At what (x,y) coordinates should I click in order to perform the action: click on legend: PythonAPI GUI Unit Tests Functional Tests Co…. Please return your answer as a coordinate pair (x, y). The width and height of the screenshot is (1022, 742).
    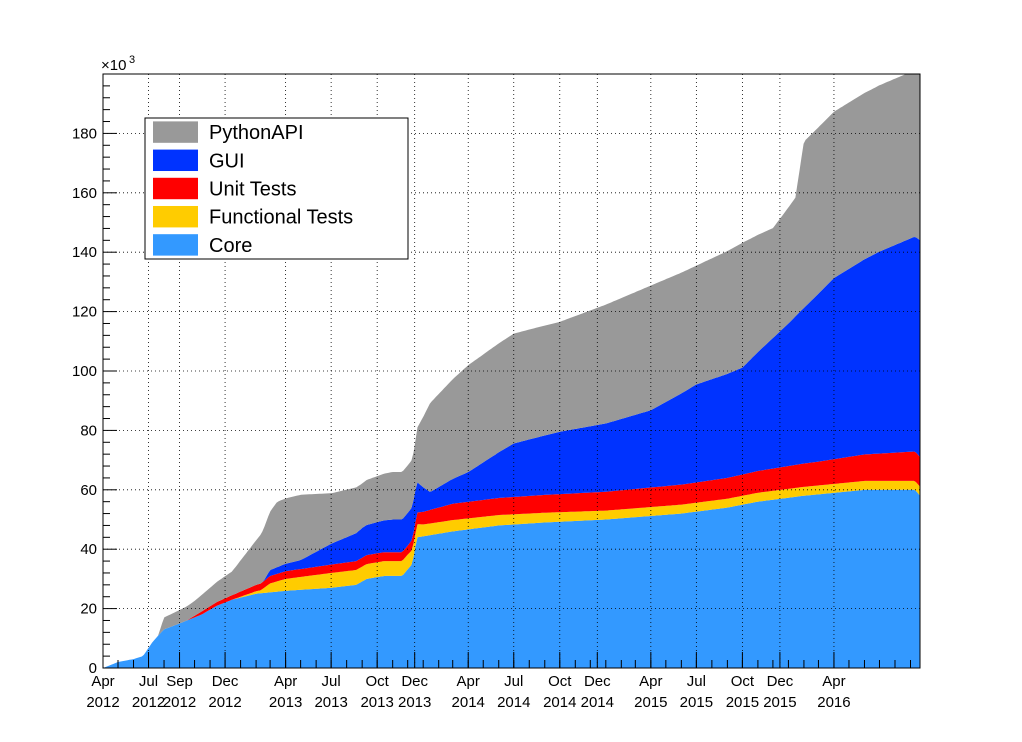
    Looking at the image, I should click on (276, 188).